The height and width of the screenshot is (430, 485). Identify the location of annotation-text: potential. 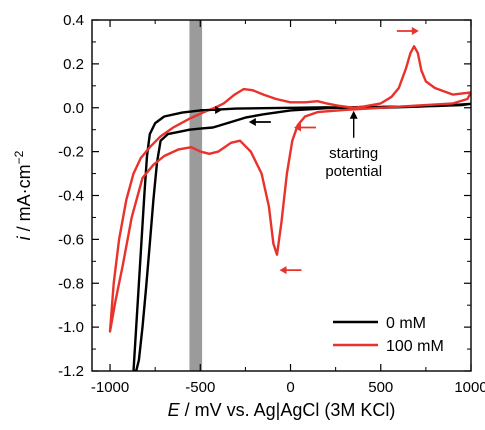
(353, 171).